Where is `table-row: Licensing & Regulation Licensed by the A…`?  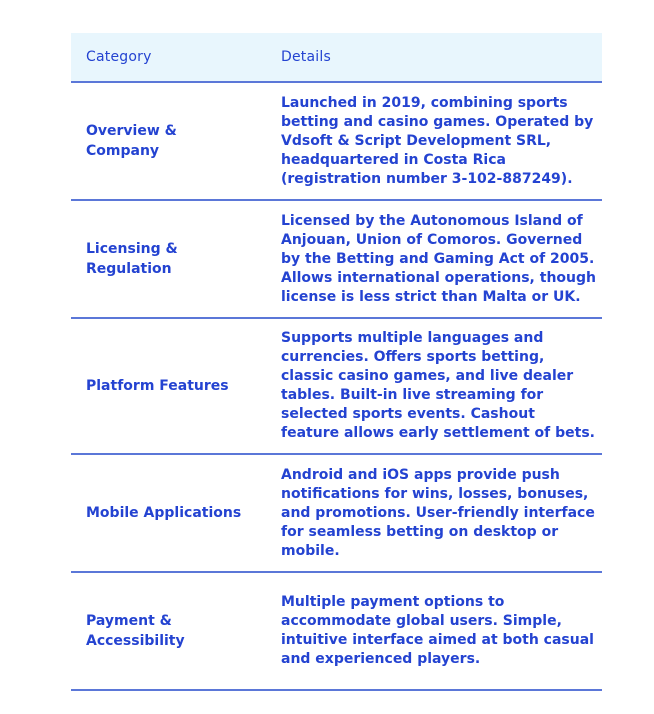
table-row: Licensing & Regulation Licensed by the A… is located at coordinates (336, 260).